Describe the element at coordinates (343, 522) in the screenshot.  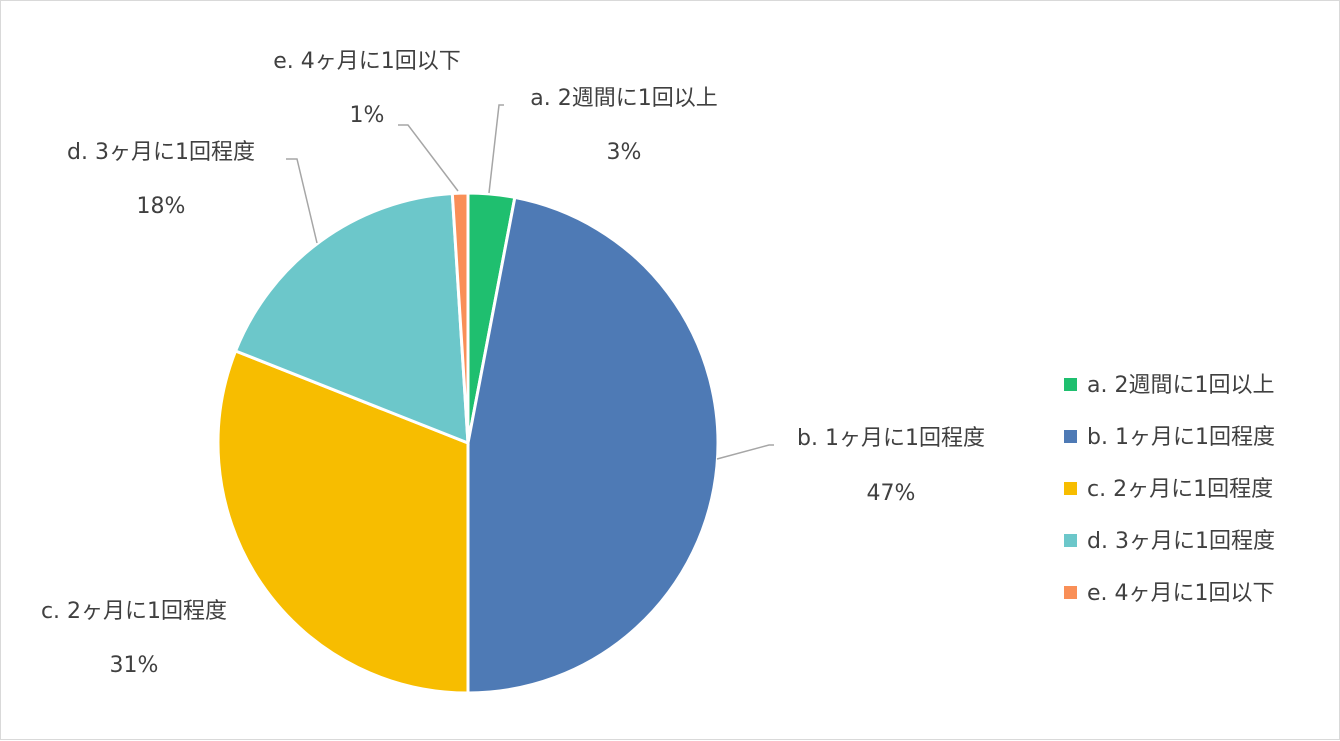
I see `pie-slice-c` at that location.